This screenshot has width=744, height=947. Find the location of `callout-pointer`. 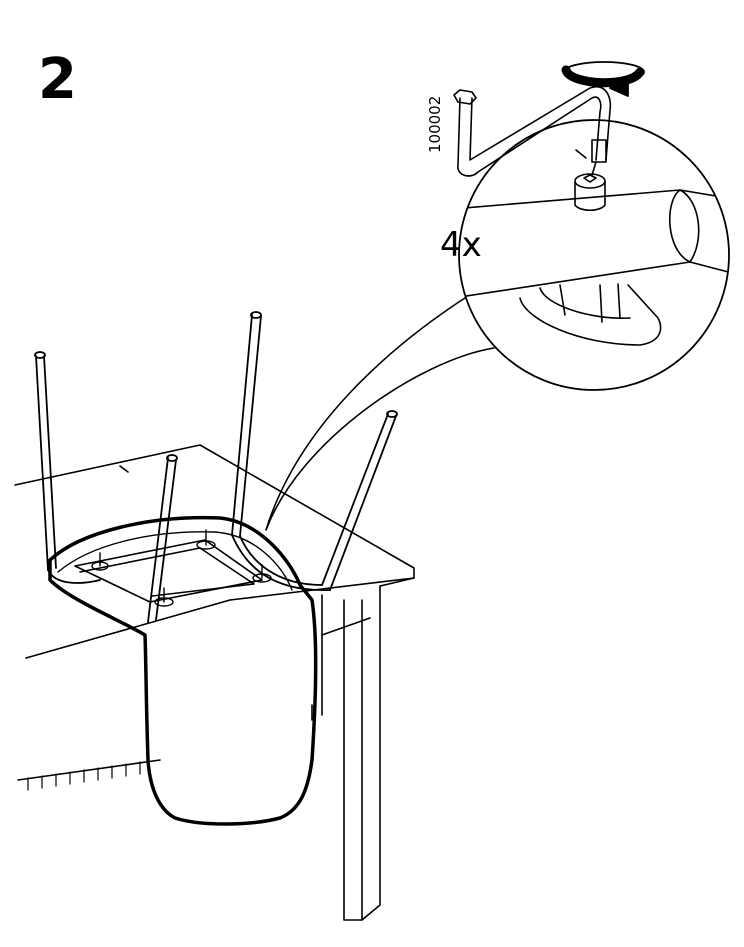

callout-pointer is located at coordinates (380, 413).